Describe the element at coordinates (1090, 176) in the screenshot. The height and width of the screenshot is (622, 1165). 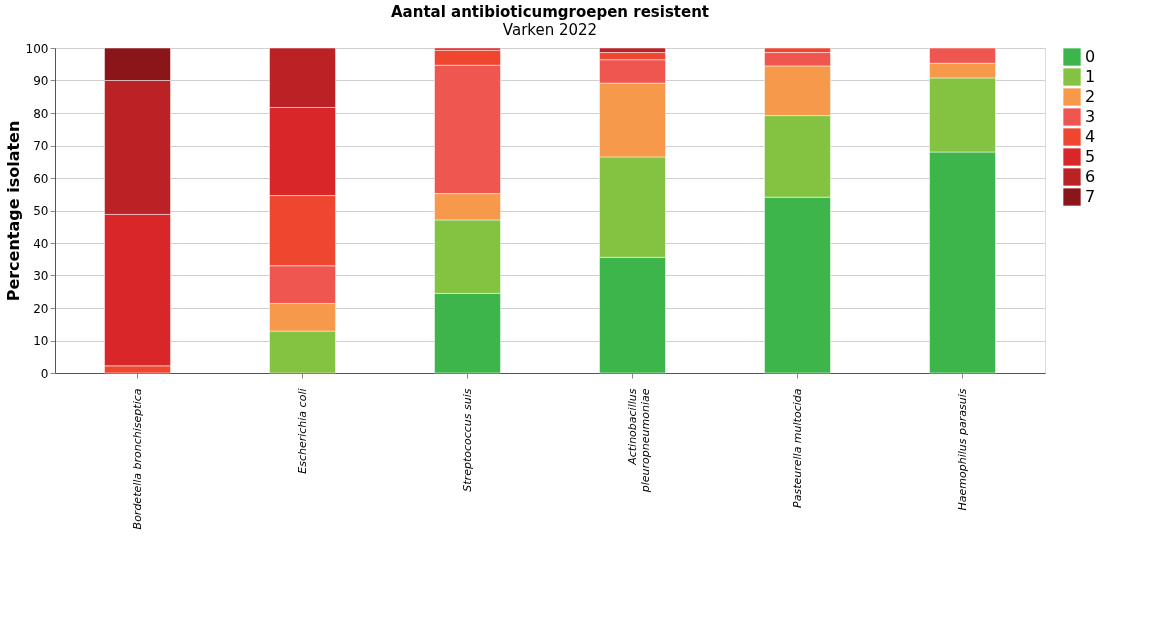
I see `legend-label: 6` at that location.